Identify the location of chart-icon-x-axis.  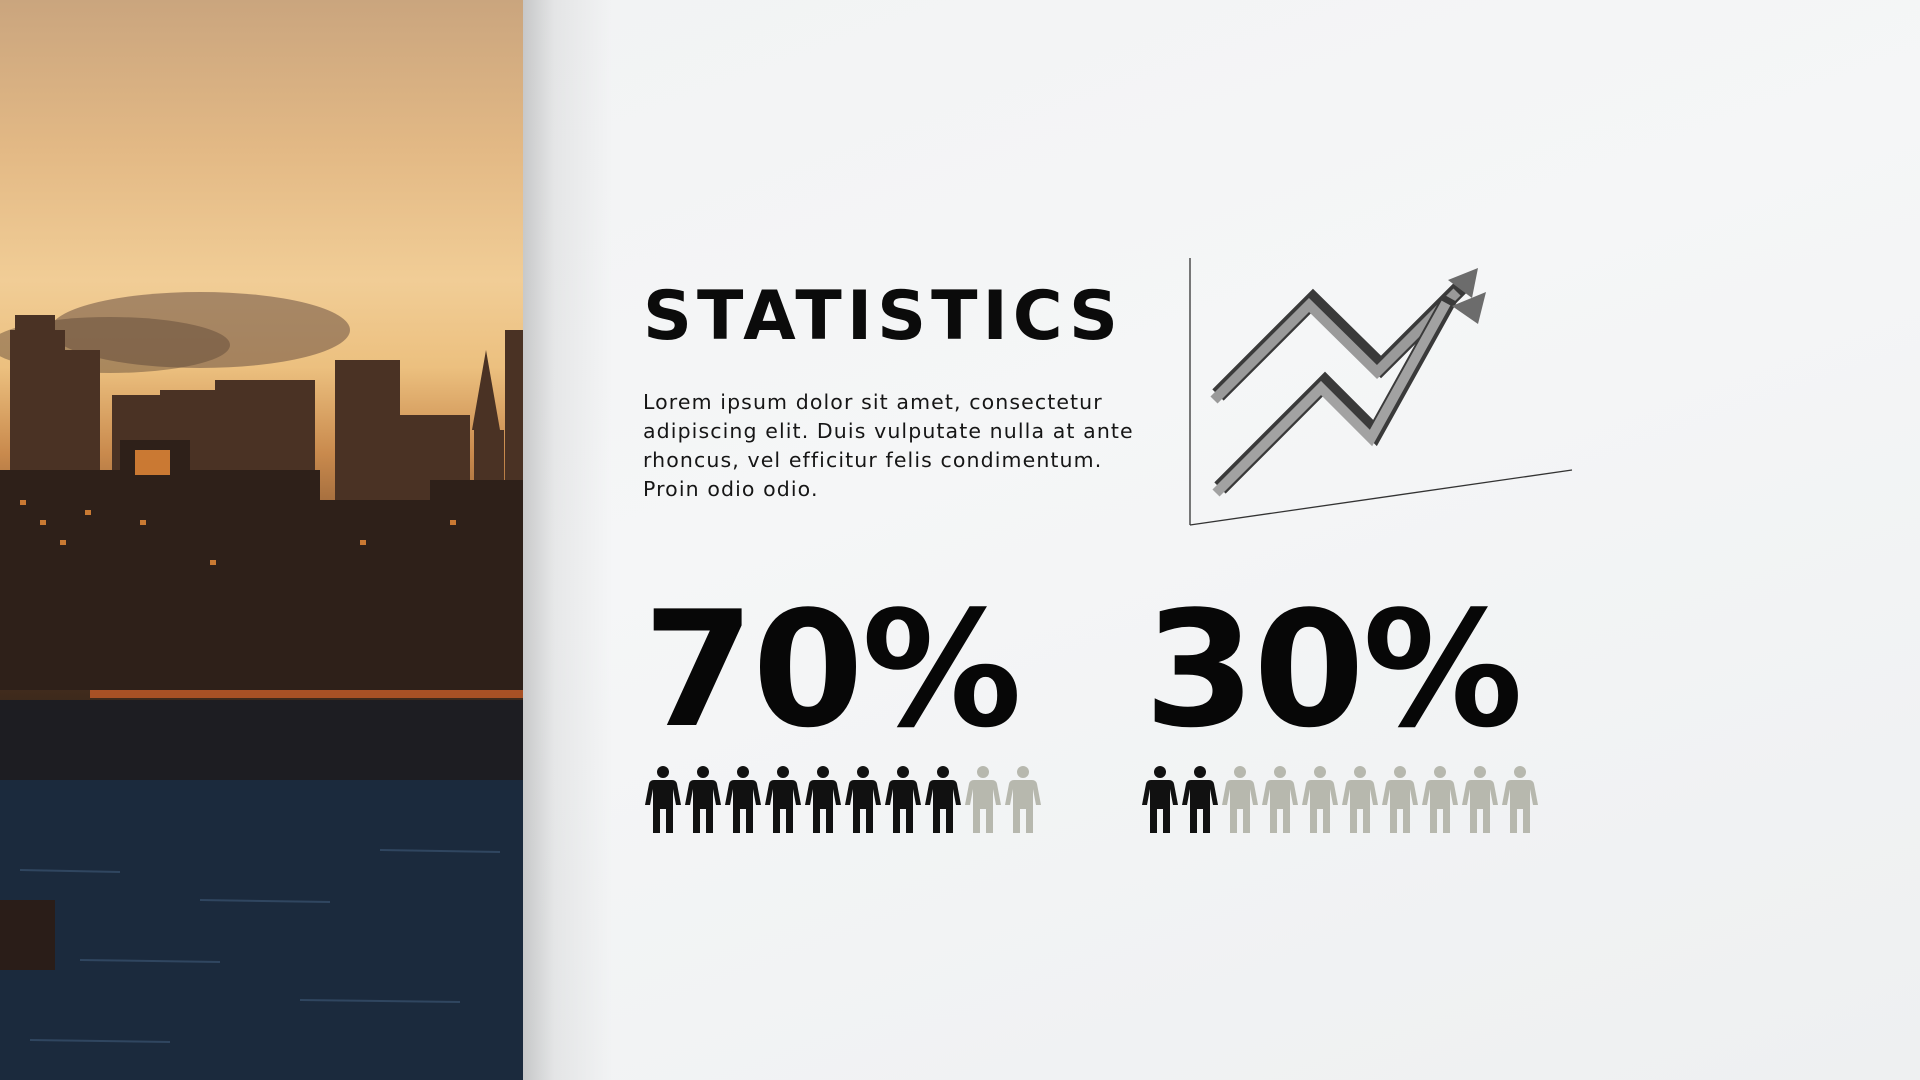
(1381, 497).